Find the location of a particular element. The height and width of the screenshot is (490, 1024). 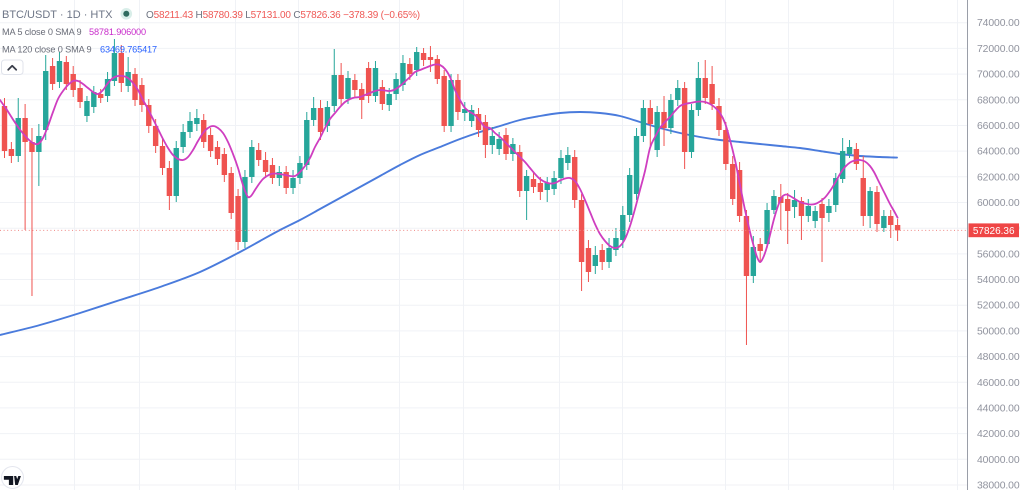

svg-text: 58781.906000 is located at coordinates (117, 32).